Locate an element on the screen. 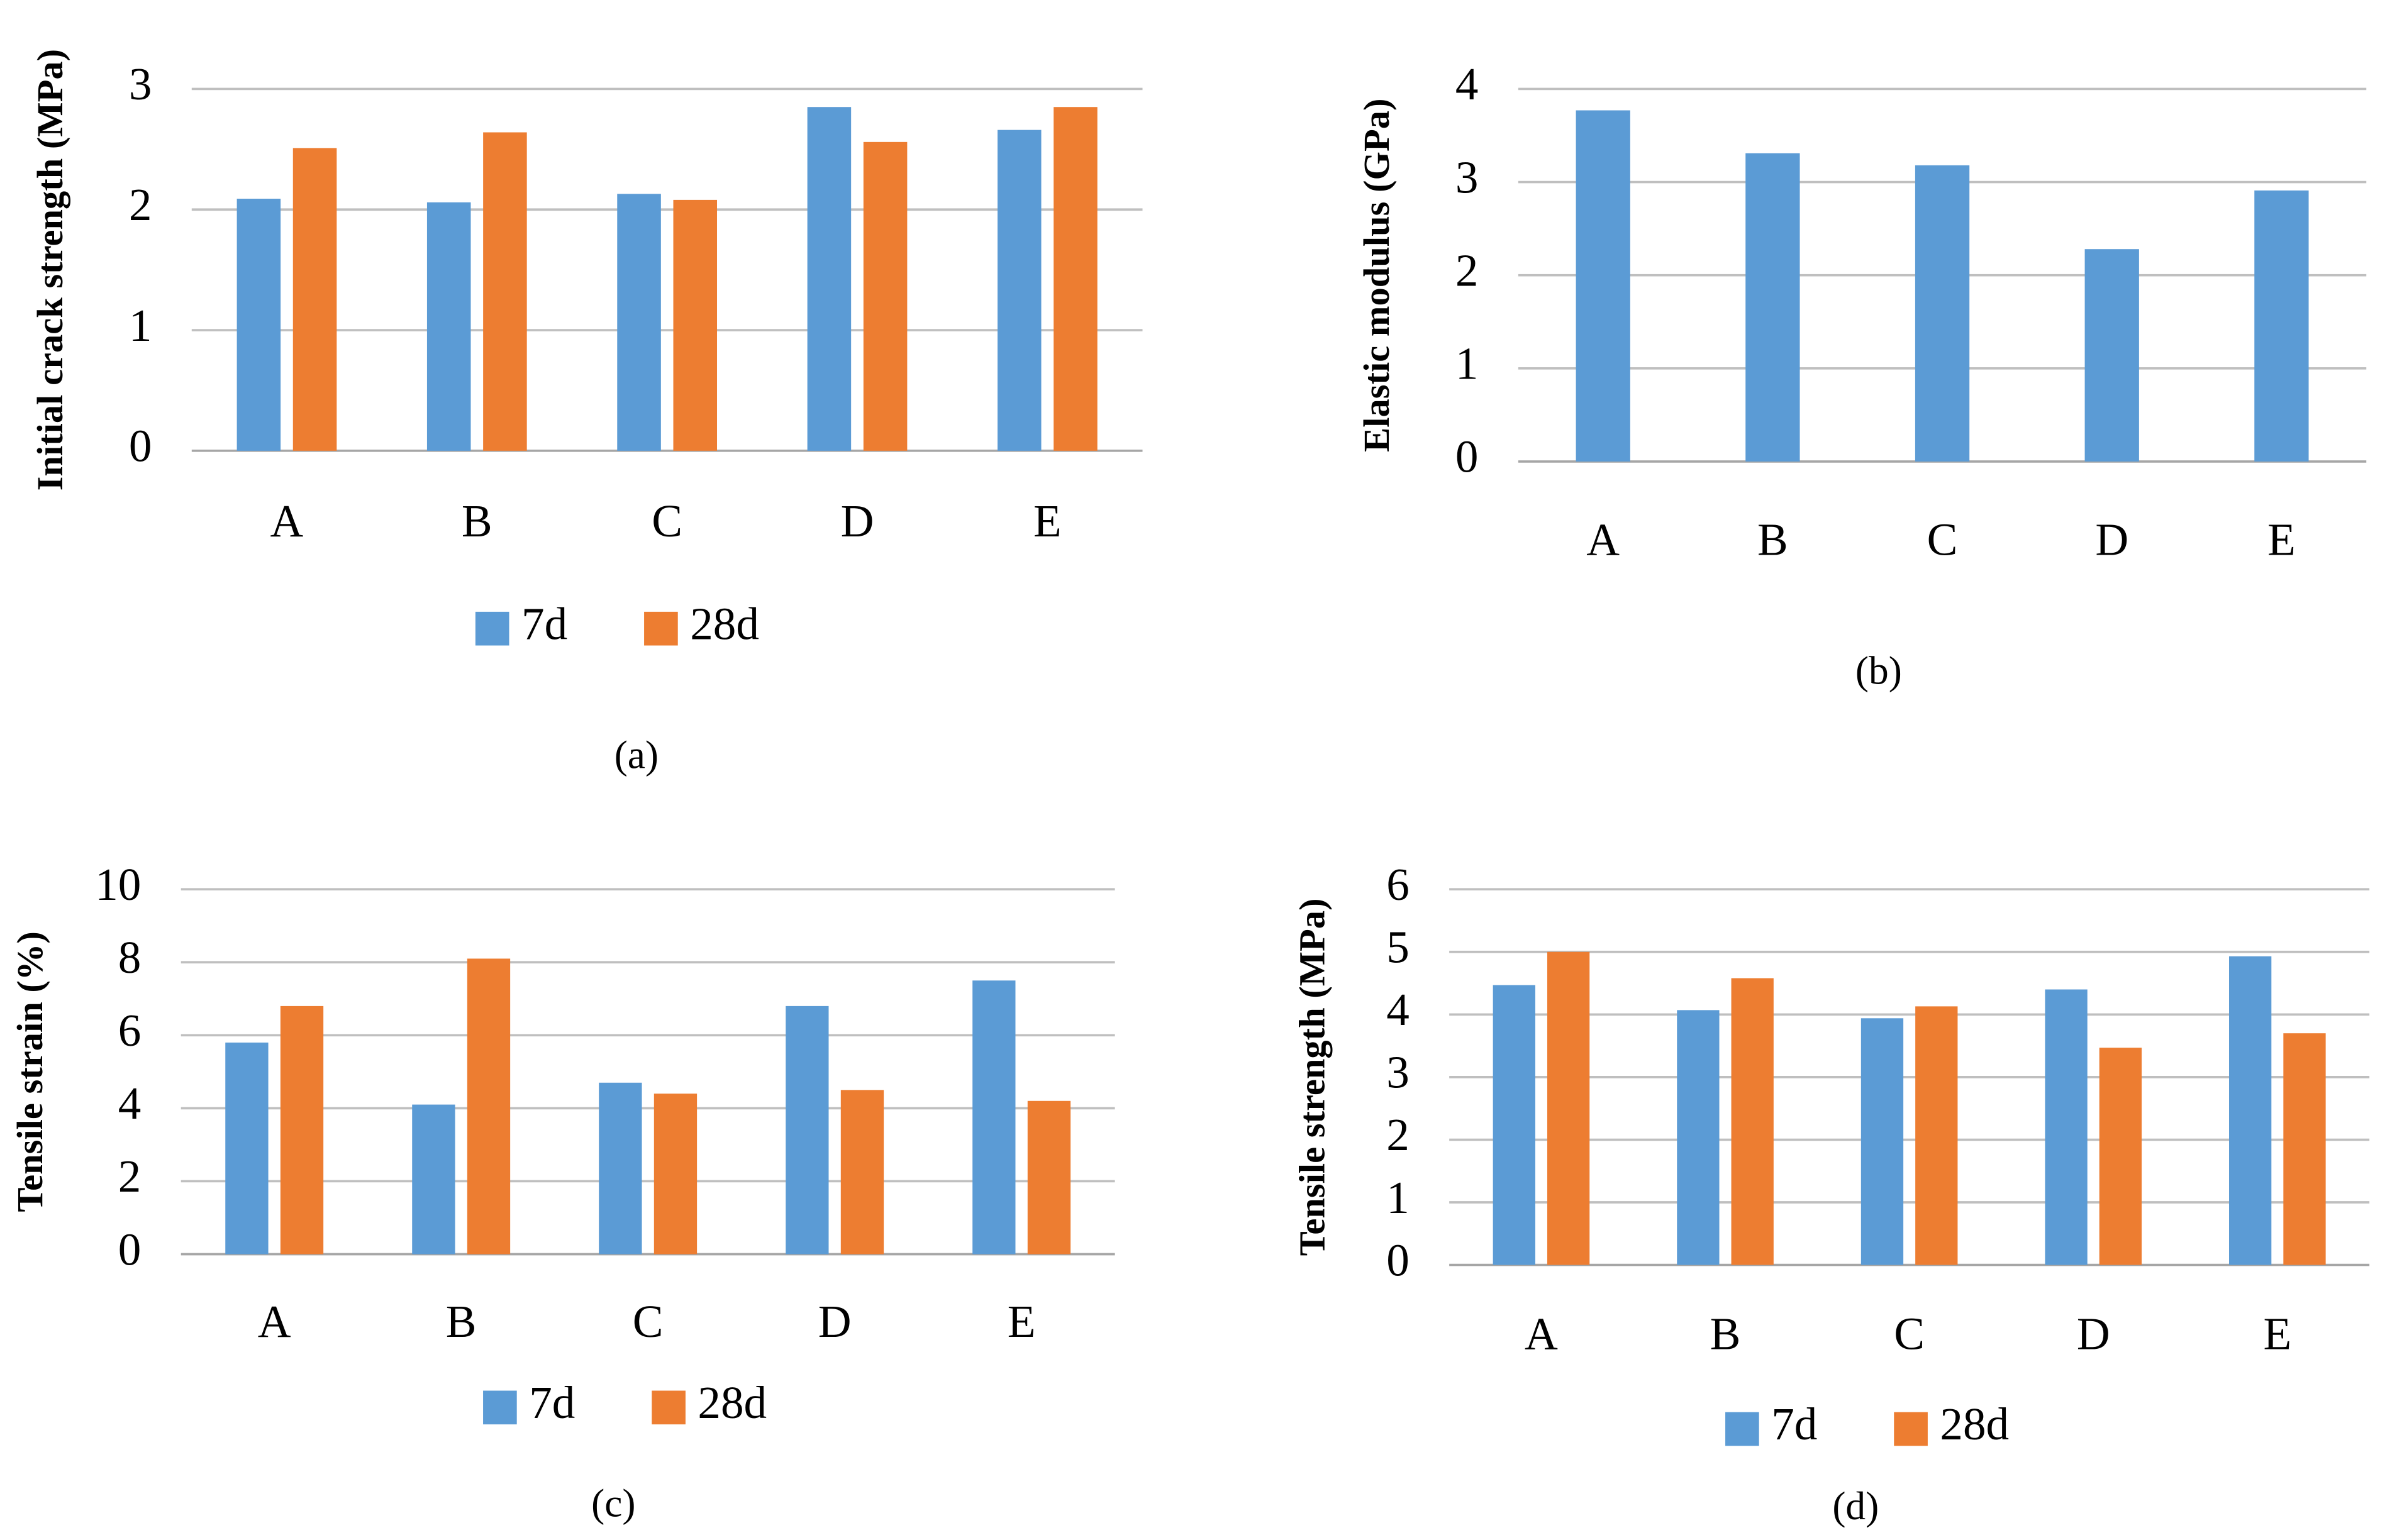 This screenshot has width=2397, height=1540. caption: (a) is located at coordinates (637, 755).